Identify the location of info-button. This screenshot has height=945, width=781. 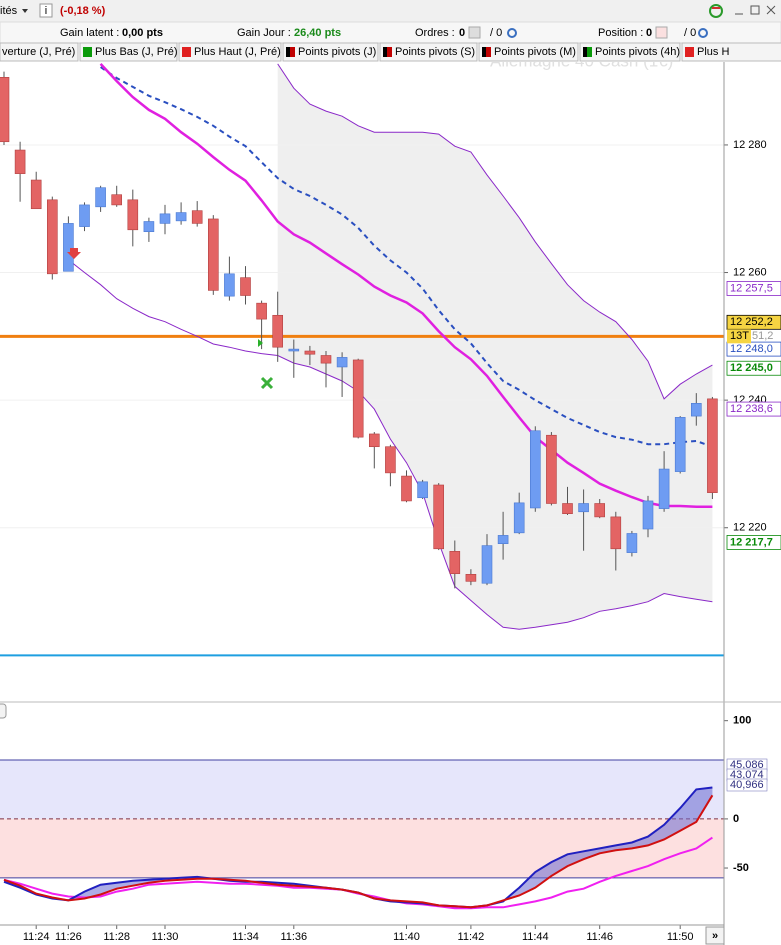
(46, 10).